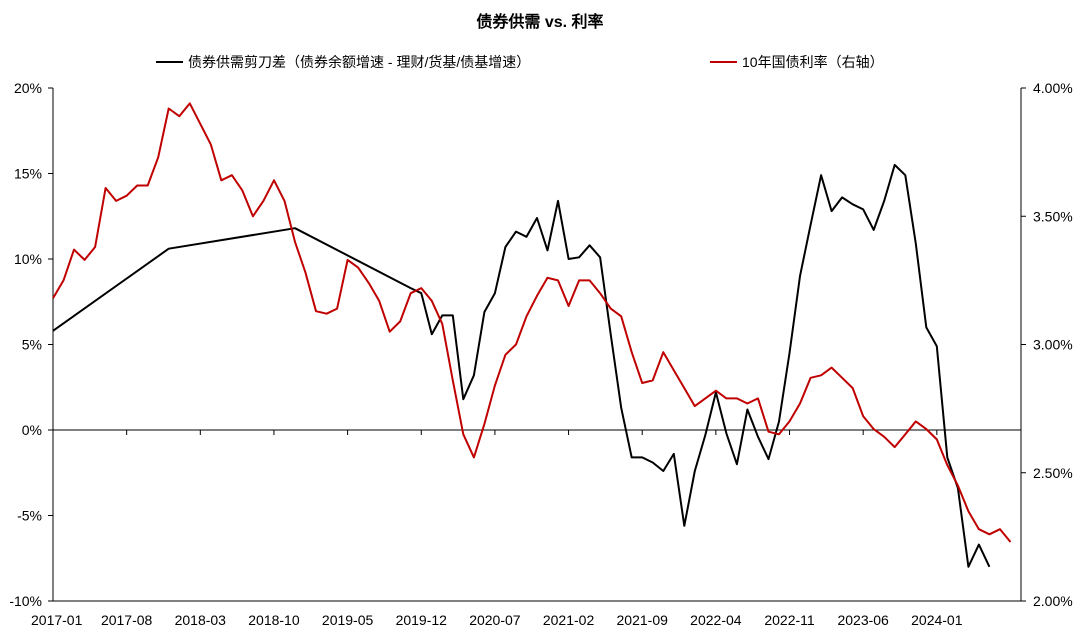  What do you see at coordinates (359, 62) in the screenshot?
I see `legend-label-scissors: 债券供需剪刀差（债券余额增速 - 理财/货基/债基增速）` at bounding box center [359, 62].